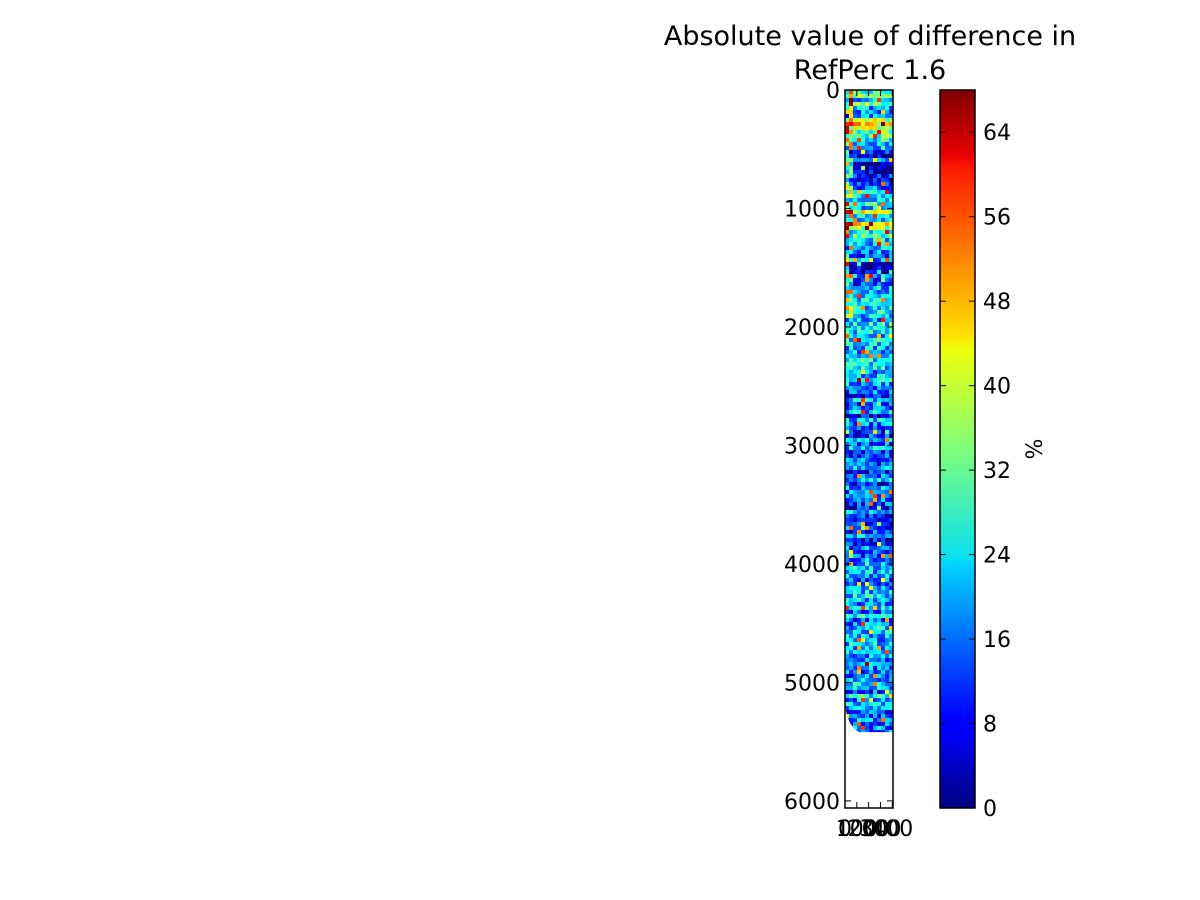 The width and height of the screenshot is (1200, 900). What do you see at coordinates (869, 829) in the screenshot?
I see `x-tick-label: 200` at bounding box center [869, 829].